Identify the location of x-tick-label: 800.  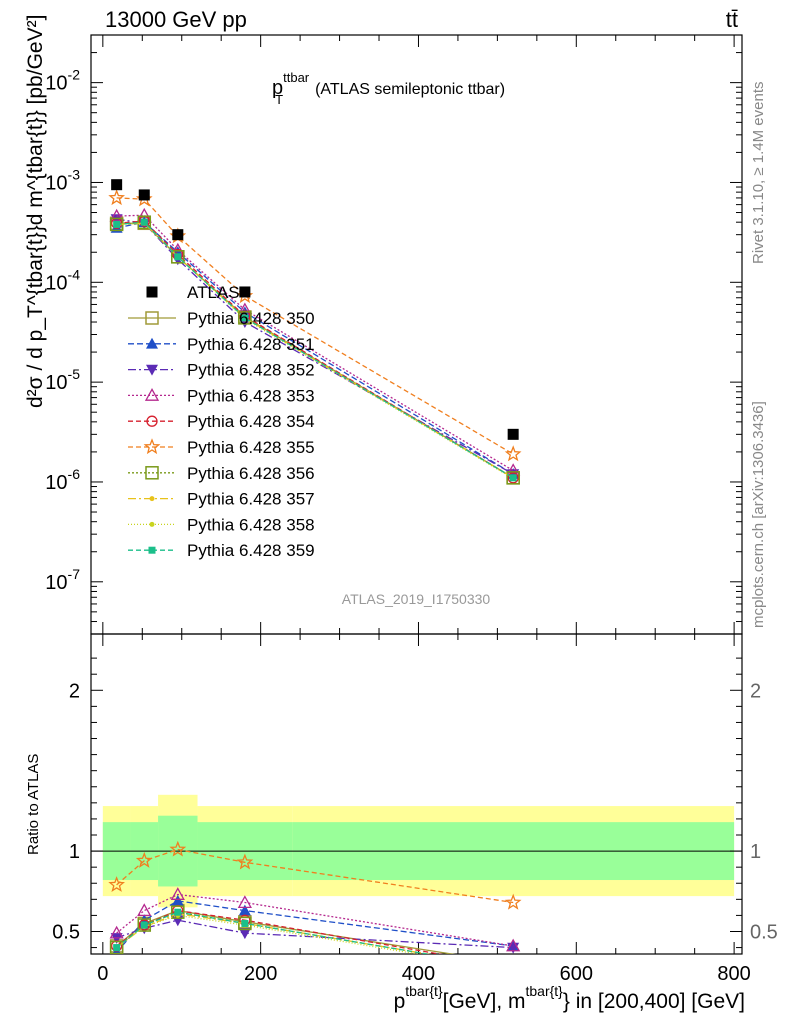
(733, 974).